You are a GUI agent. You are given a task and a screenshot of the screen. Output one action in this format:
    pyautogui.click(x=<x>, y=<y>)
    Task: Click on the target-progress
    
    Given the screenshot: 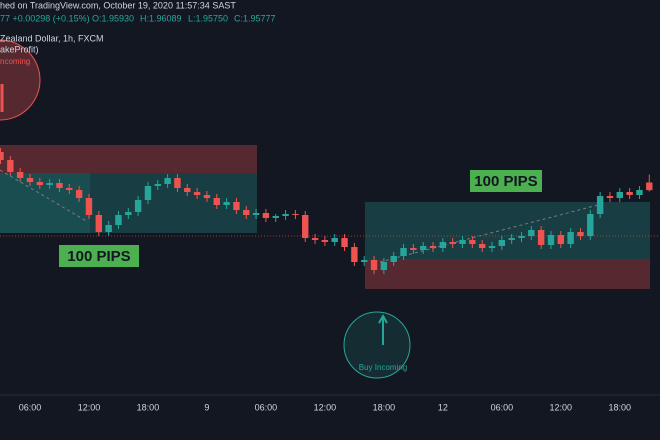 What is the action you would take?
    pyautogui.click(x=45, y=203)
    